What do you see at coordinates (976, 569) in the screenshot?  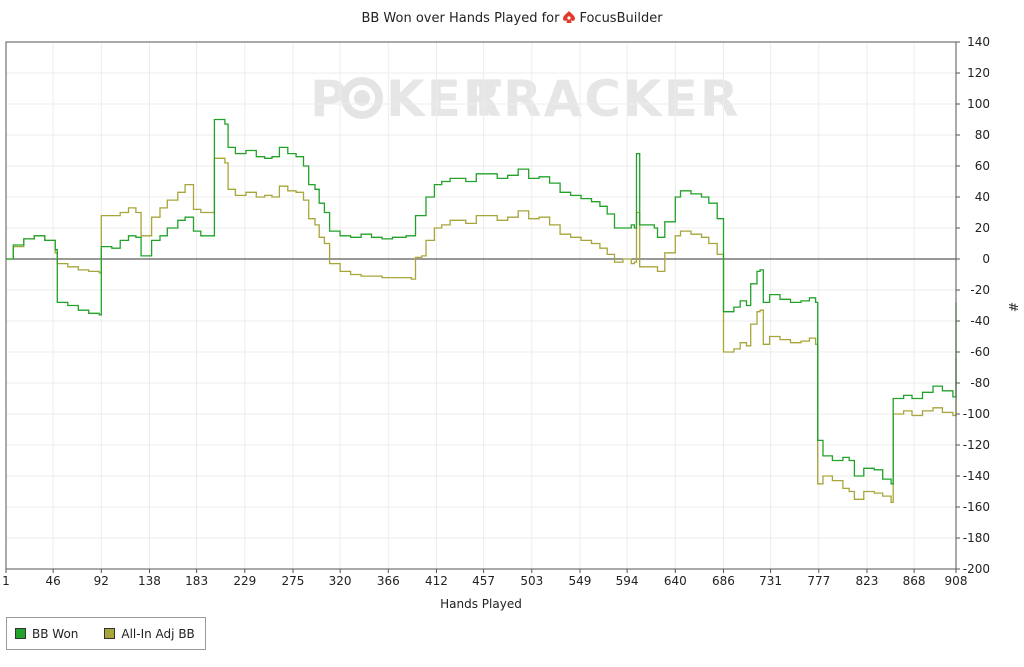 I see `y-tick-label: -200` at bounding box center [976, 569].